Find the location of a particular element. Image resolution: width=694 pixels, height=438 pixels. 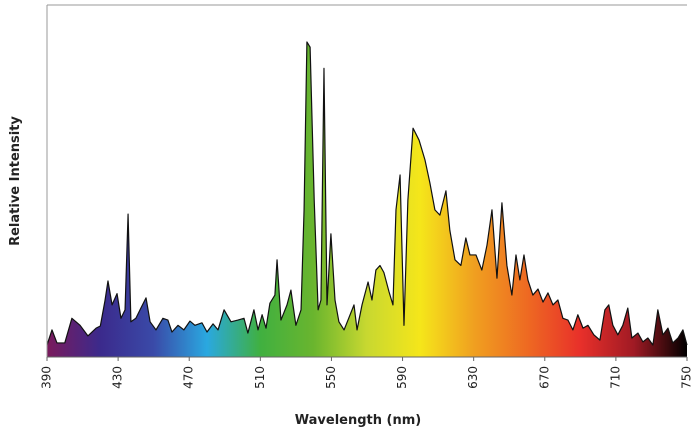

x-tick-label: 390 is located at coordinates (47, 377).